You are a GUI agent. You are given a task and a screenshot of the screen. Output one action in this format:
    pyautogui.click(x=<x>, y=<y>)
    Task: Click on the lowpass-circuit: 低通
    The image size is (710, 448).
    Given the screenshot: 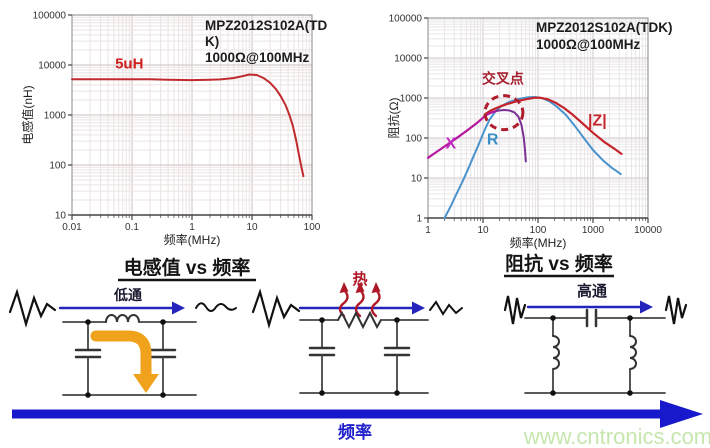 What is the action you would take?
    pyautogui.click(x=122, y=342)
    